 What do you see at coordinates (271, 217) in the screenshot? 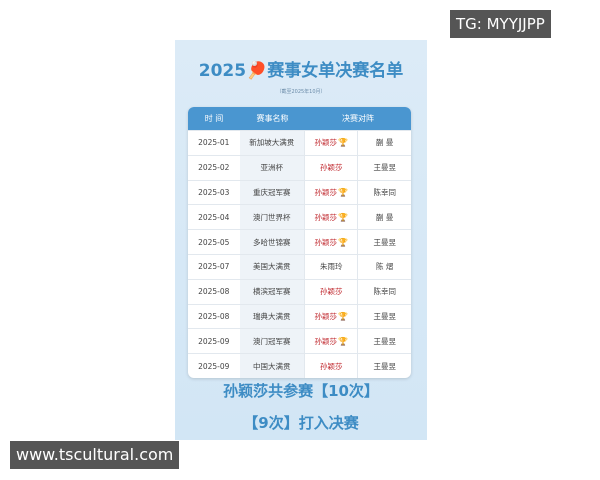
I see `row-event: 澳门世界杯` at bounding box center [271, 217].